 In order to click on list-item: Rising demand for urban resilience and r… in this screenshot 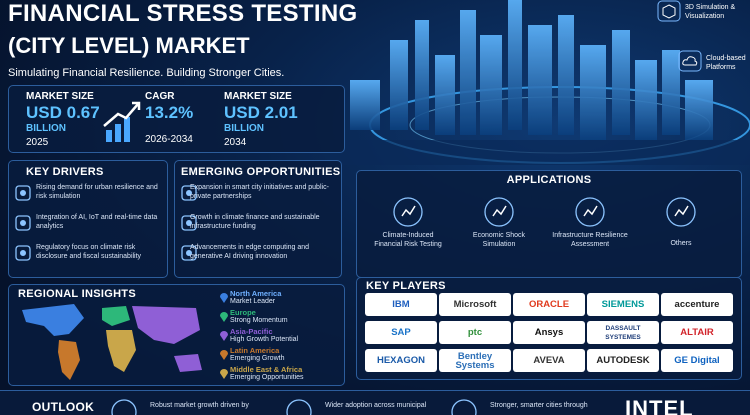, I will do `click(97, 192)`.